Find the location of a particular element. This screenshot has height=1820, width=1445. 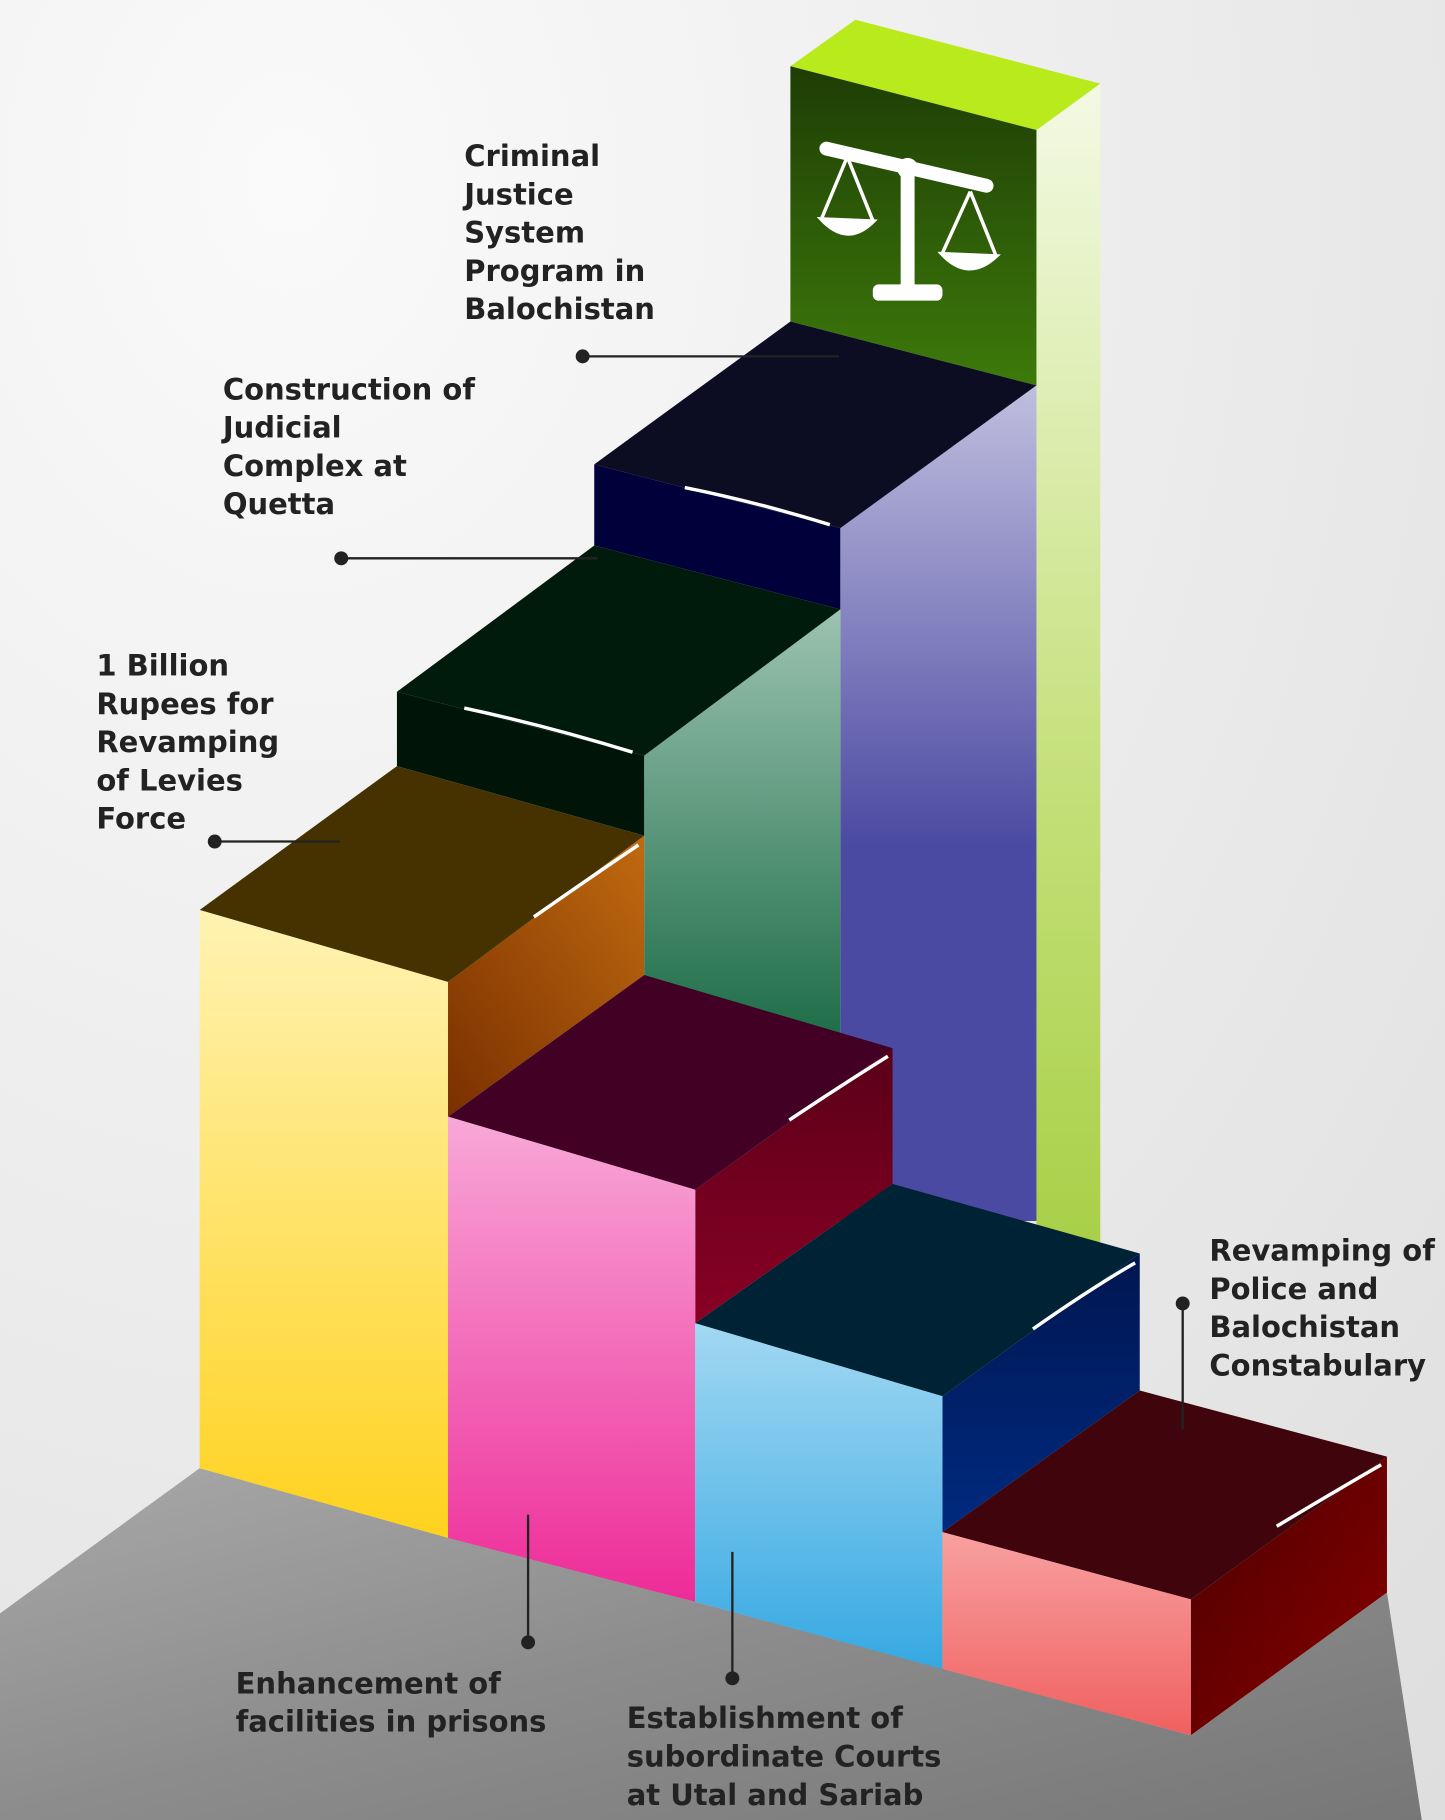

label-line: Criminal is located at coordinates (532, 156).